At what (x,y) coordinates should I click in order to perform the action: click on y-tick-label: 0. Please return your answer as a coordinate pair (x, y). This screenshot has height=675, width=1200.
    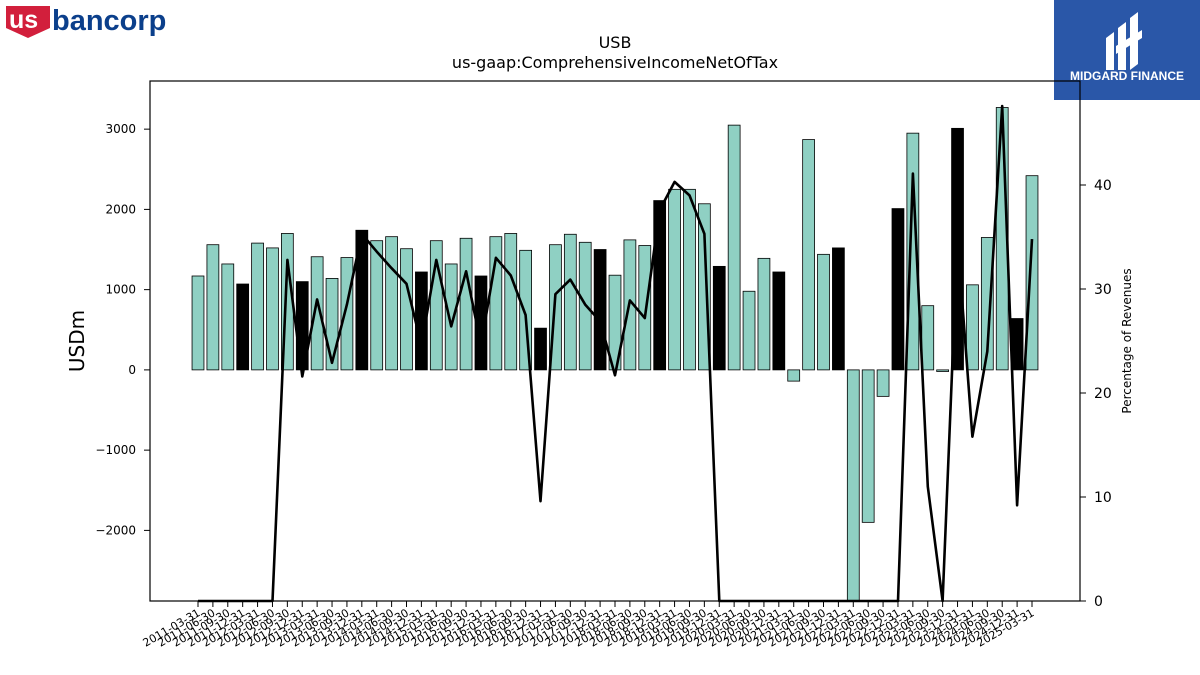
    Looking at the image, I should click on (132, 370).